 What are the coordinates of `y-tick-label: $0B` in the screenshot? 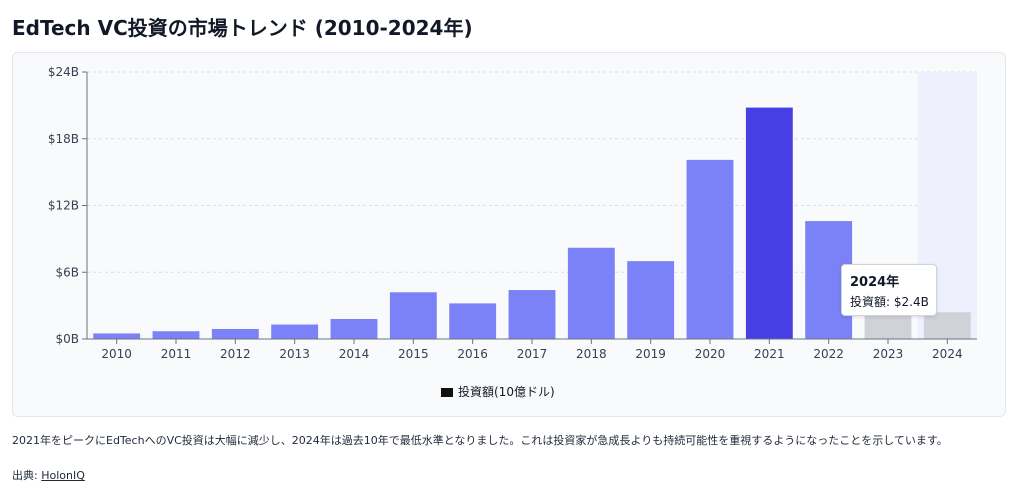 It's located at (67, 339).